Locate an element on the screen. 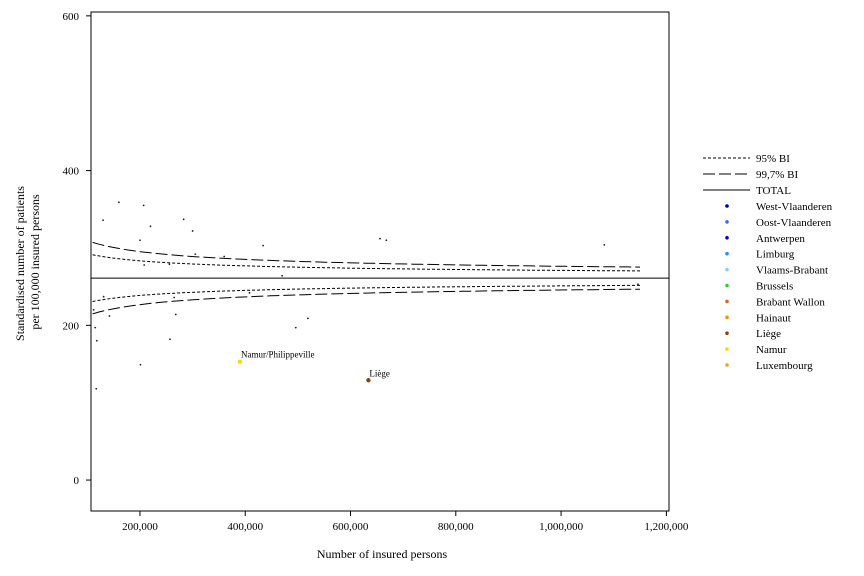 The image size is (864, 576). x-tick-label: 400,000 is located at coordinates (245, 527).